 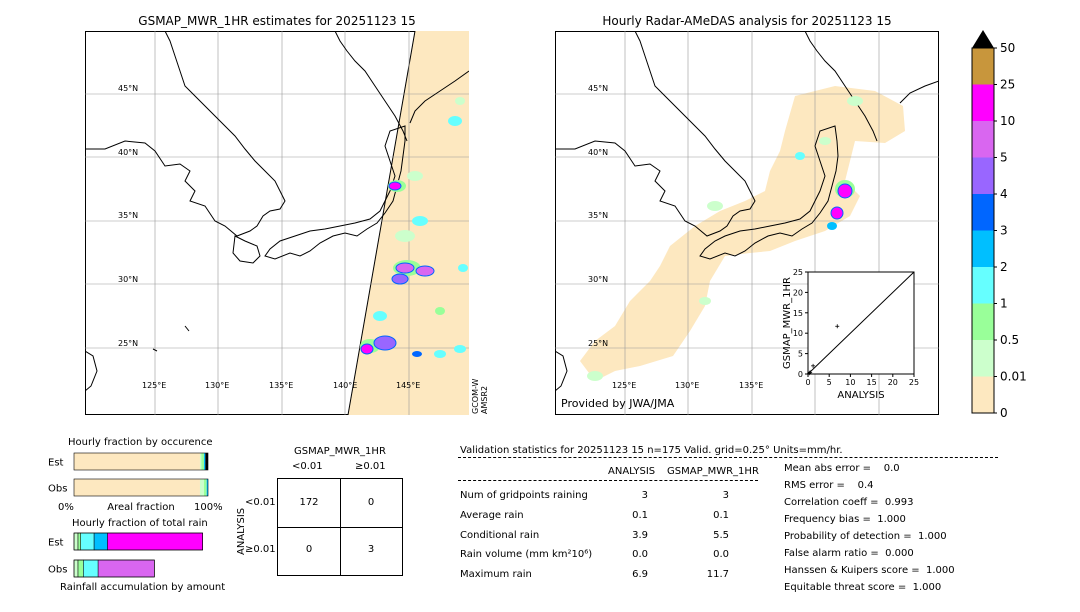 What do you see at coordinates (281, 385) in the screenshot?
I see `left-lon-label: 135°E` at bounding box center [281, 385].